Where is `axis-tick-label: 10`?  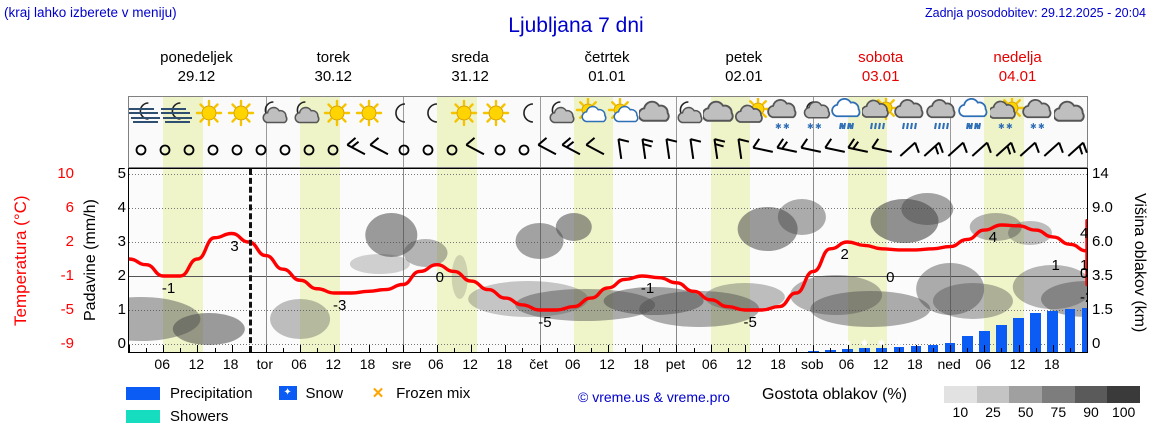 axis-tick-label: 10 is located at coordinates (65, 173).